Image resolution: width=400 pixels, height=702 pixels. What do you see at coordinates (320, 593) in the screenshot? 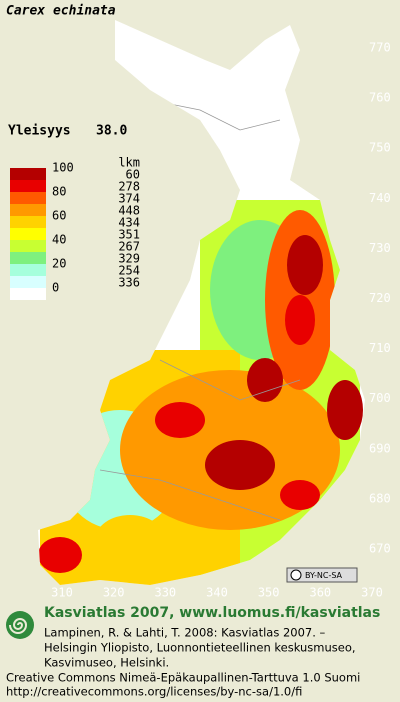
I see `easting-label: 360` at bounding box center [320, 593].